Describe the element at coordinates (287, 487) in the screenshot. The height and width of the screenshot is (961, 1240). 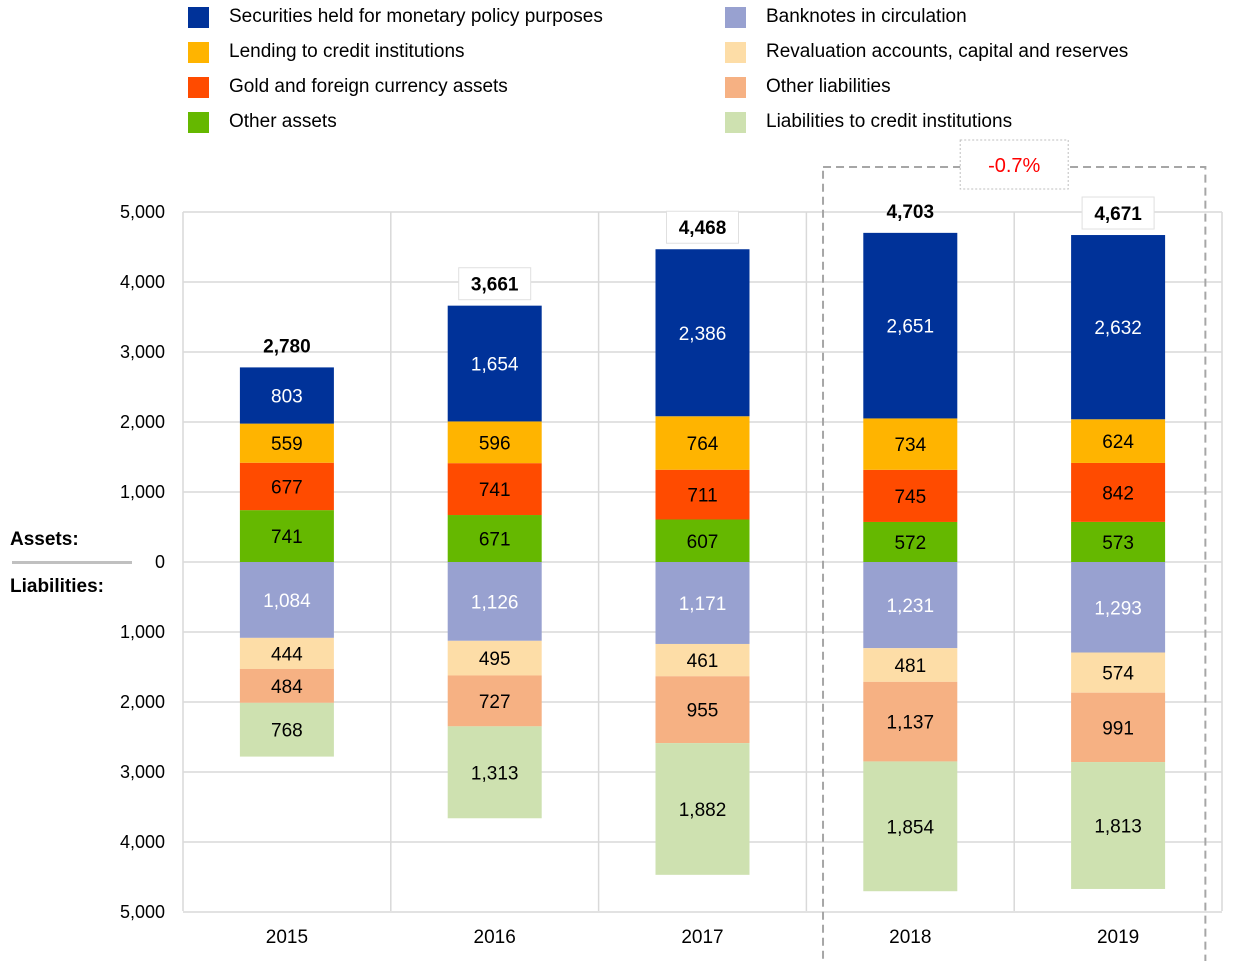
I see `data-label: 677` at that location.